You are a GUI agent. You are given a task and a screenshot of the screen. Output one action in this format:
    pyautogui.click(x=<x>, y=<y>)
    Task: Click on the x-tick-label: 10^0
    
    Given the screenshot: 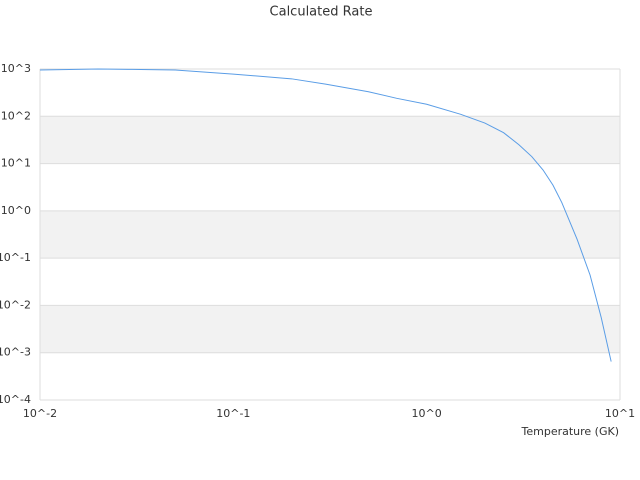 What is the action you would take?
    pyautogui.click(x=427, y=413)
    